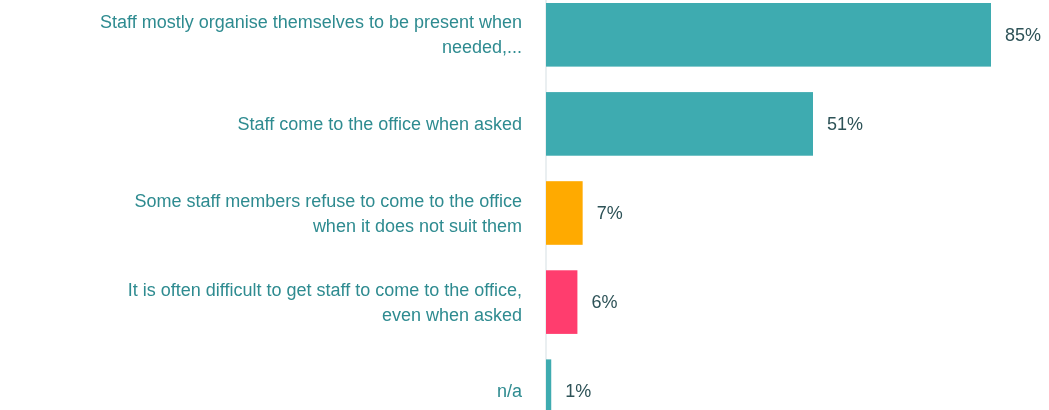  What do you see at coordinates (845, 123) in the screenshot?
I see `data-label: 51%` at bounding box center [845, 123].